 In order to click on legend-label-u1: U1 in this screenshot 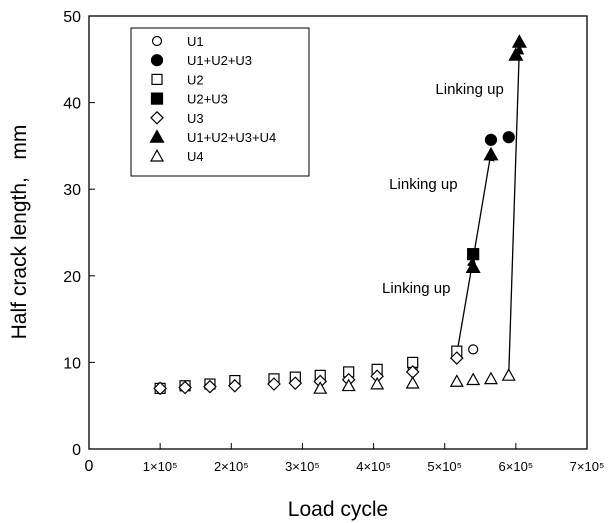, I will do `click(195, 41)`.